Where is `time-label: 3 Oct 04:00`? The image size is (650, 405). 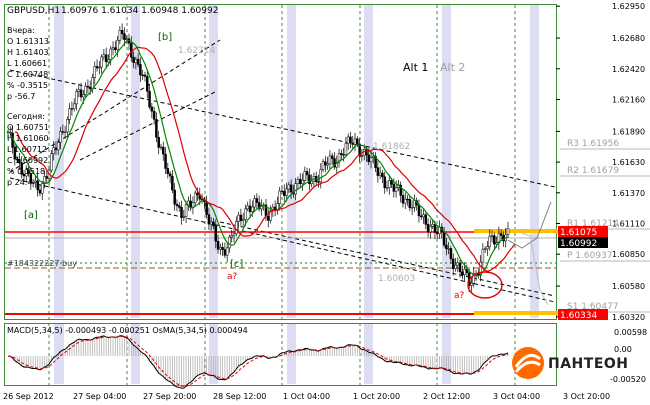 time-label: 3 Oct 04:00 is located at coordinates (516, 396).